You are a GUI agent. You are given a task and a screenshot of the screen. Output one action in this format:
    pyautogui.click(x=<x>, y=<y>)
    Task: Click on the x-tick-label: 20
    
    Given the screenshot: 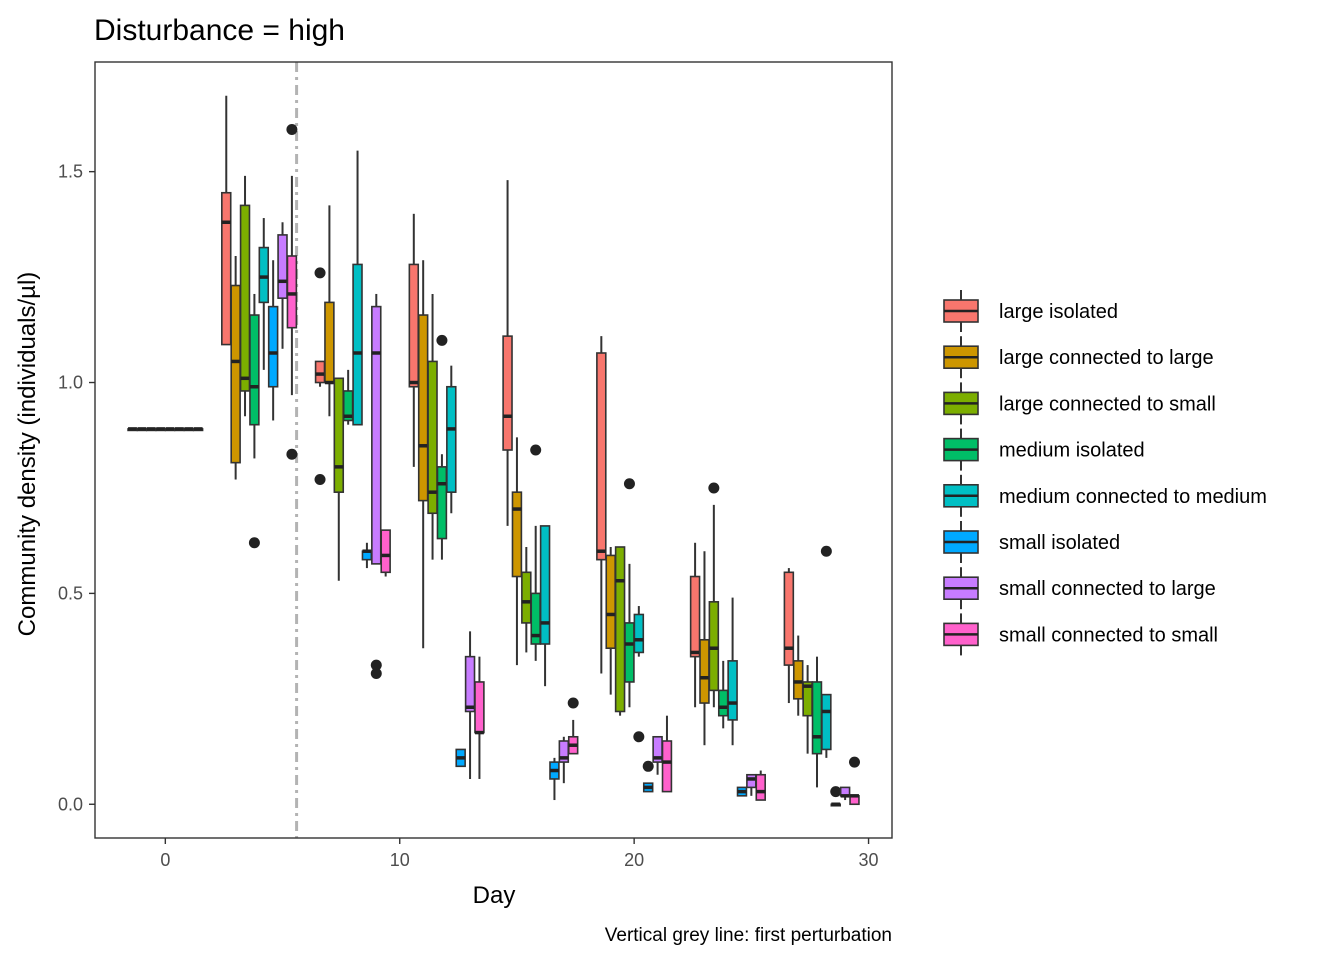 What is the action you would take?
    pyautogui.click(x=634, y=860)
    